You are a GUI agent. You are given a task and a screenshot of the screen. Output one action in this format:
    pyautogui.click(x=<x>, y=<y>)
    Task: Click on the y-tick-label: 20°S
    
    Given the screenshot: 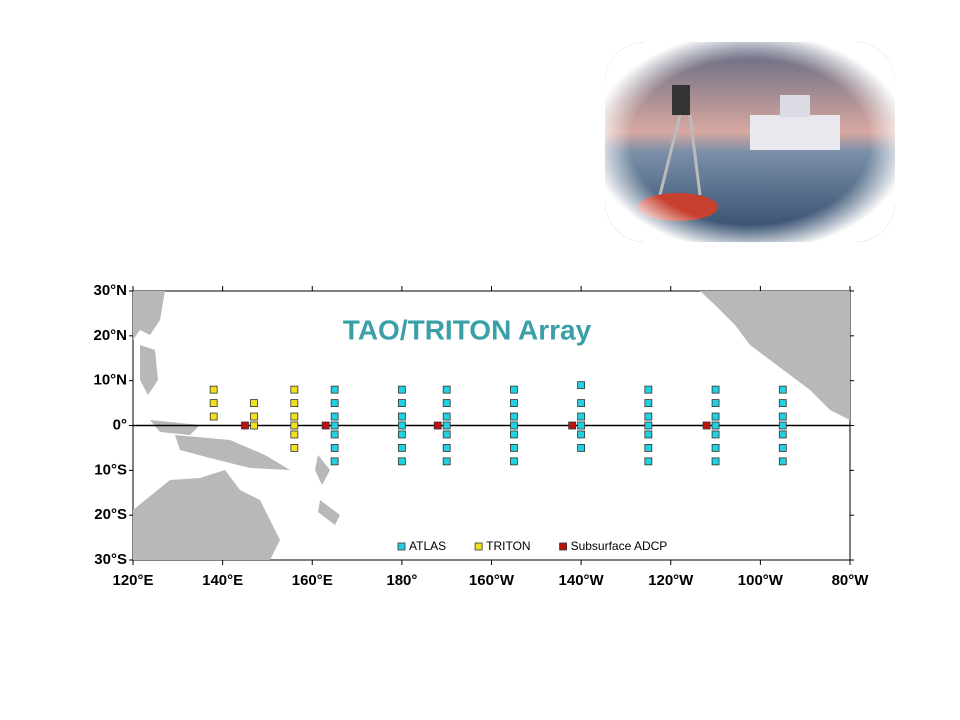 What is the action you would take?
    pyautogui.click(x=110, y=514)
    